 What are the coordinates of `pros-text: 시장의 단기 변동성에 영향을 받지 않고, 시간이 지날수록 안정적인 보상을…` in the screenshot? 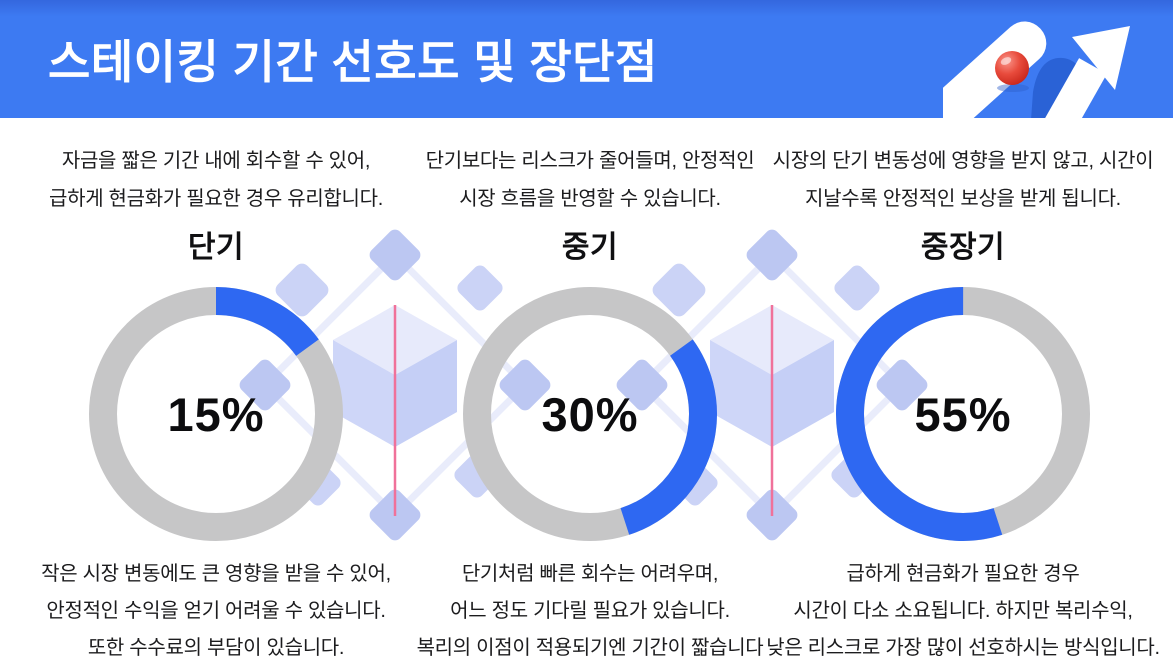 It's located at (963, 180).